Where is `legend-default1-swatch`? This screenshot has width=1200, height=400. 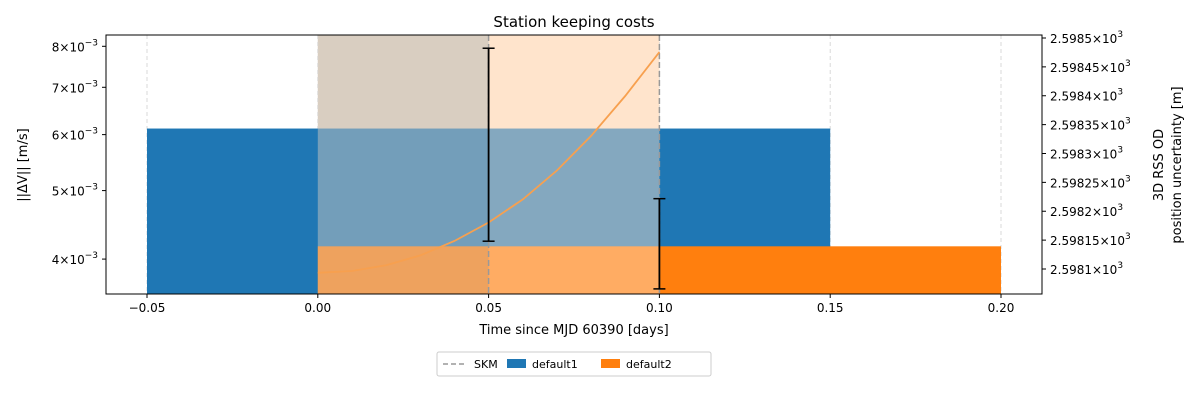 legend-default1-swatch is located at coordinates (516, 363).